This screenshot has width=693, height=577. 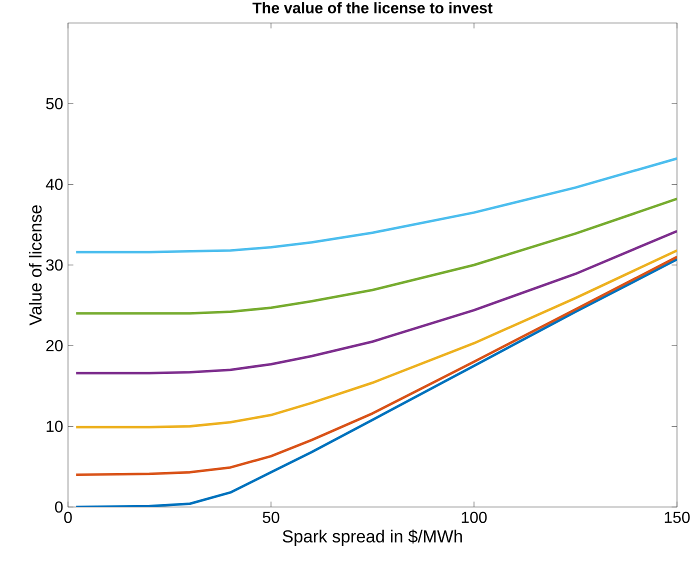 I want to click on x-axis-title: Spark spread in $/MWh, so click(x=372, y=538).